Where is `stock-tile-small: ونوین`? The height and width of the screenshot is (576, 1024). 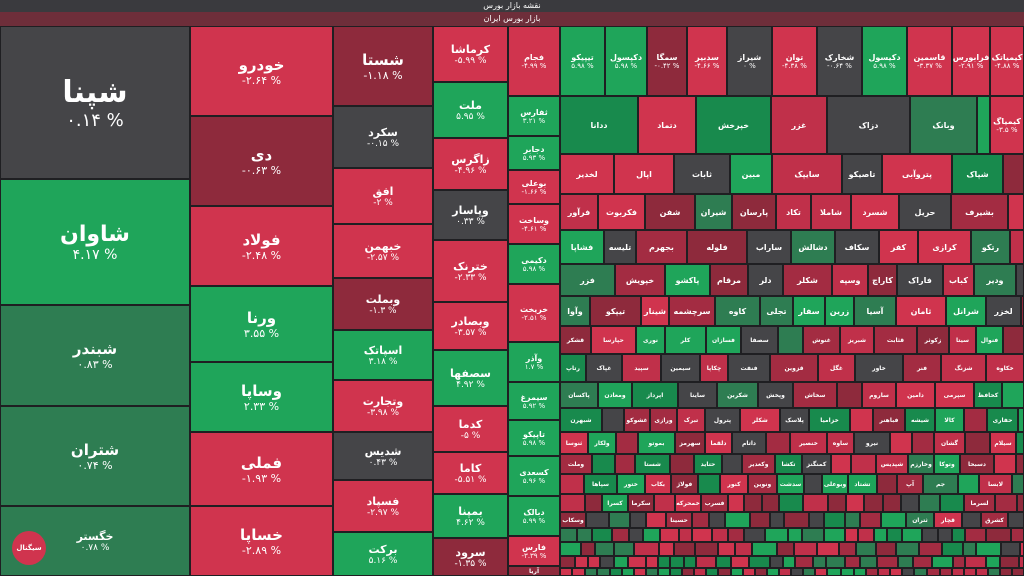 stock-tile-small: ونوین is located at coordinates (762, 484).